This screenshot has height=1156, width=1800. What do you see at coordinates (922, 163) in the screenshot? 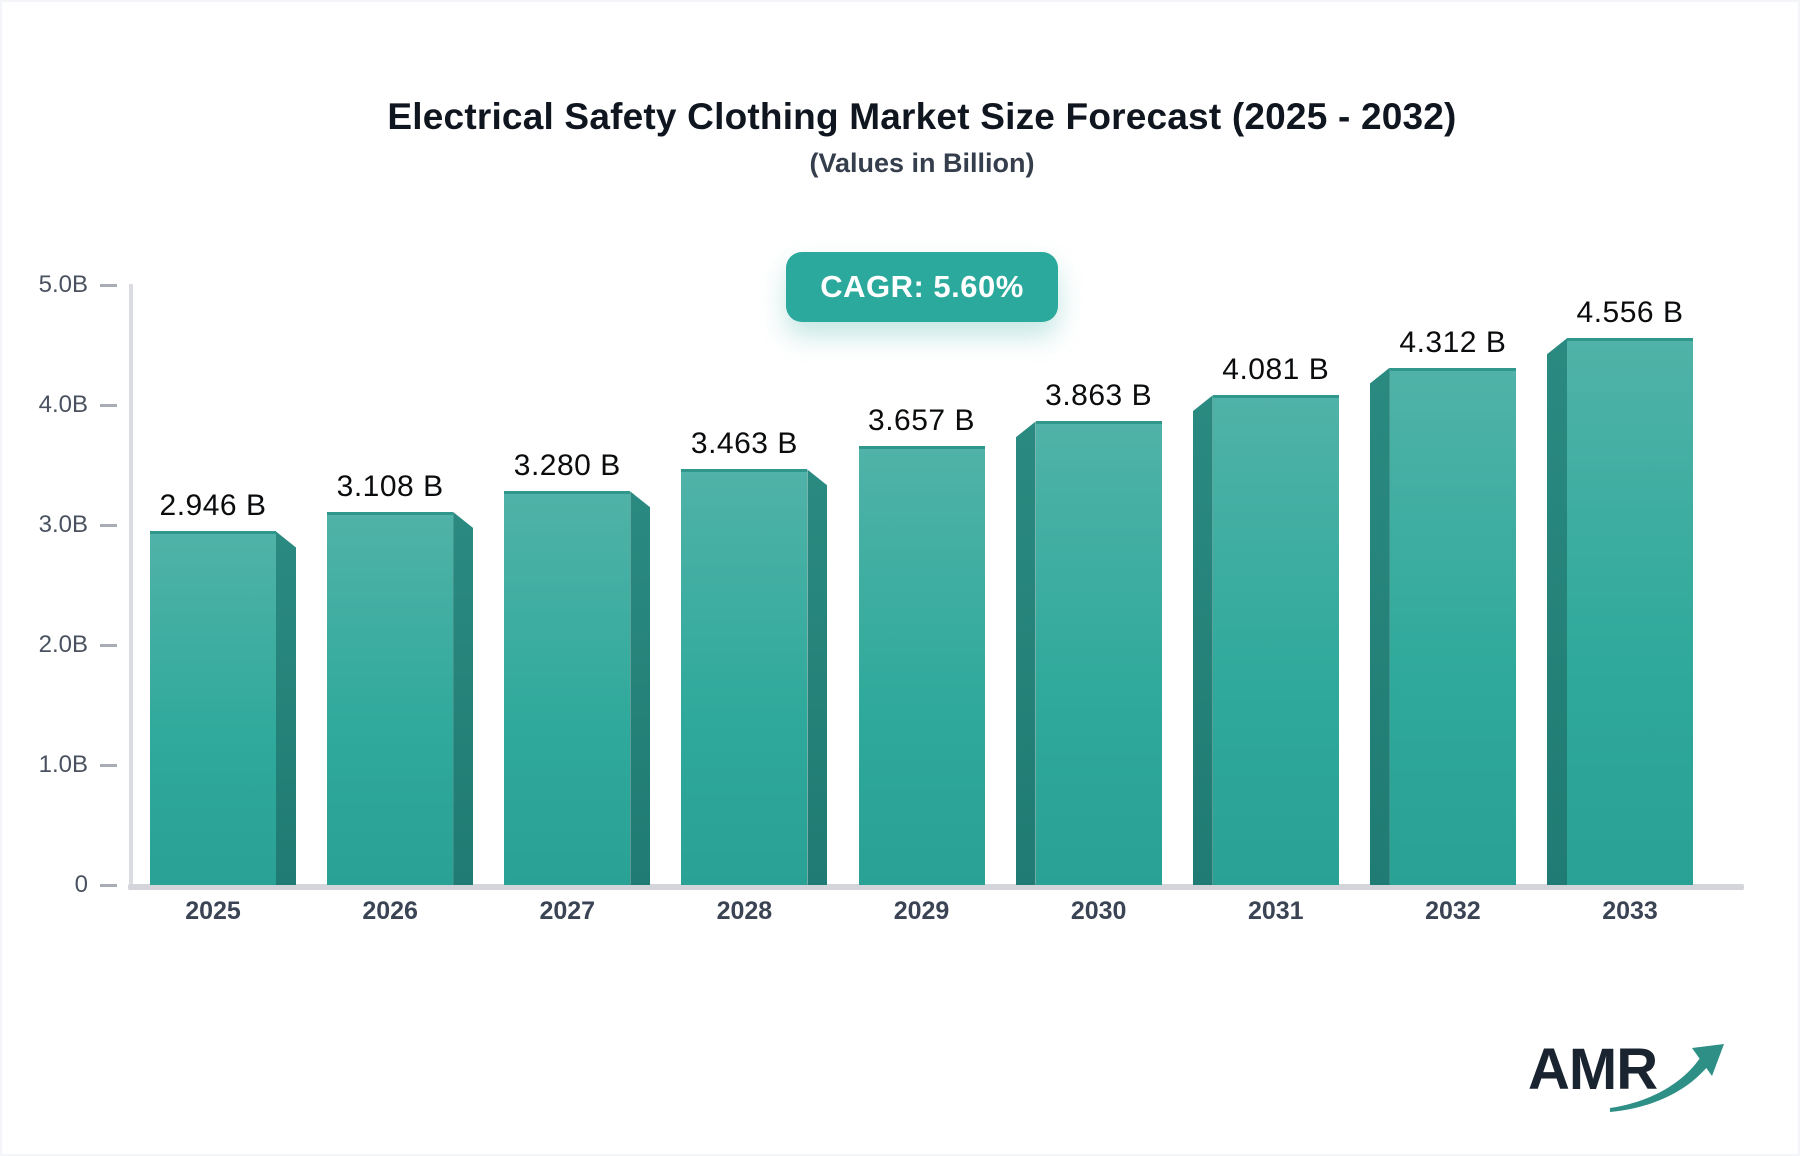
I see `chart-subtitle: (Values in Billion)` at bounding box center [922, 163].